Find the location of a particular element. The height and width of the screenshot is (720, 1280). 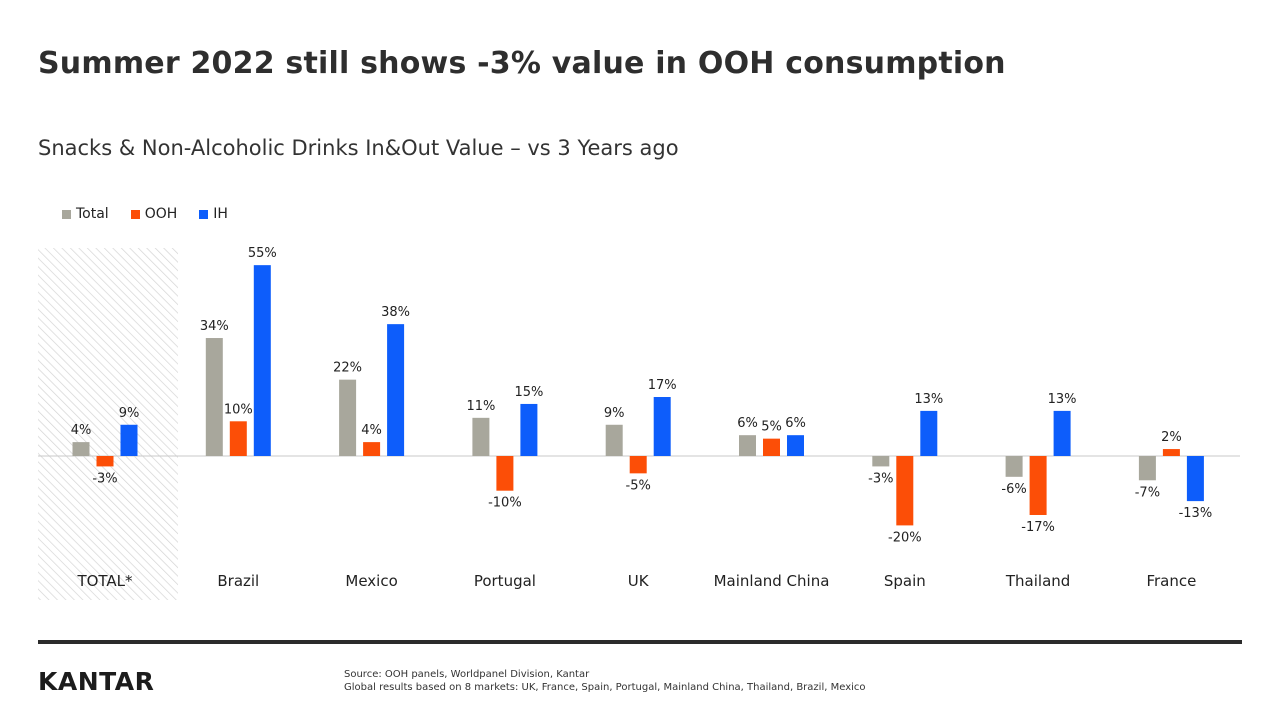

bar-ooh-mexico is located at coordinates (372, 449).